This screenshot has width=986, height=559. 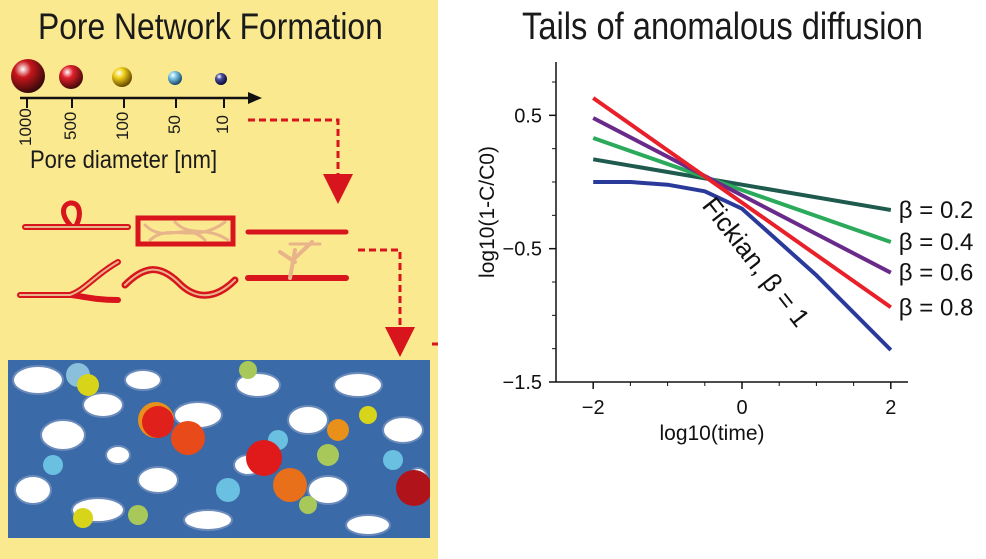 What do you see at coordinates (70, 125) in the screenshot?
I see `tick-label-500: 500` at bounding box center [70, 125].